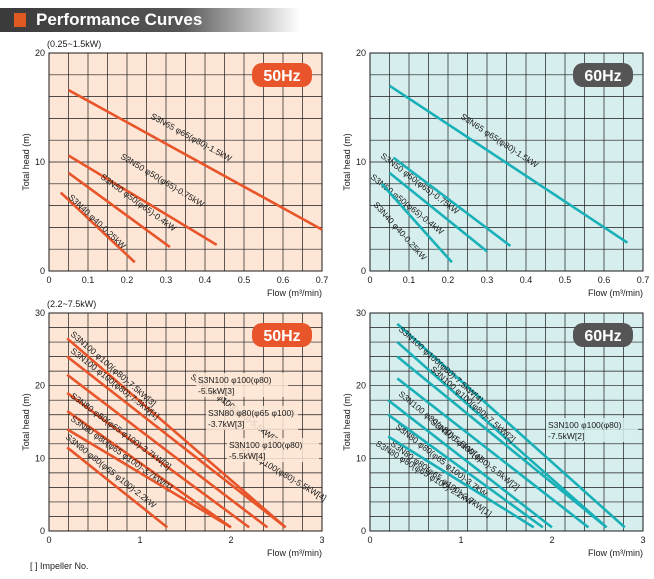 The height and width of the screenshot is (579, 654). Describe the element at coordinates (566, 436) in the screenshot. I see `annotation-label: -7.5kW[2]` at that location.